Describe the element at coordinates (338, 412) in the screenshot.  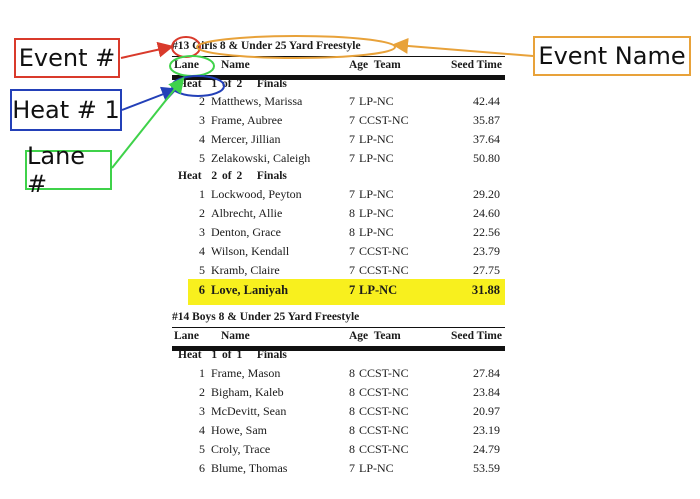
I see `entry-row: 3 McDevitt, Sean 8 CCST-NC 20.97` at that location.